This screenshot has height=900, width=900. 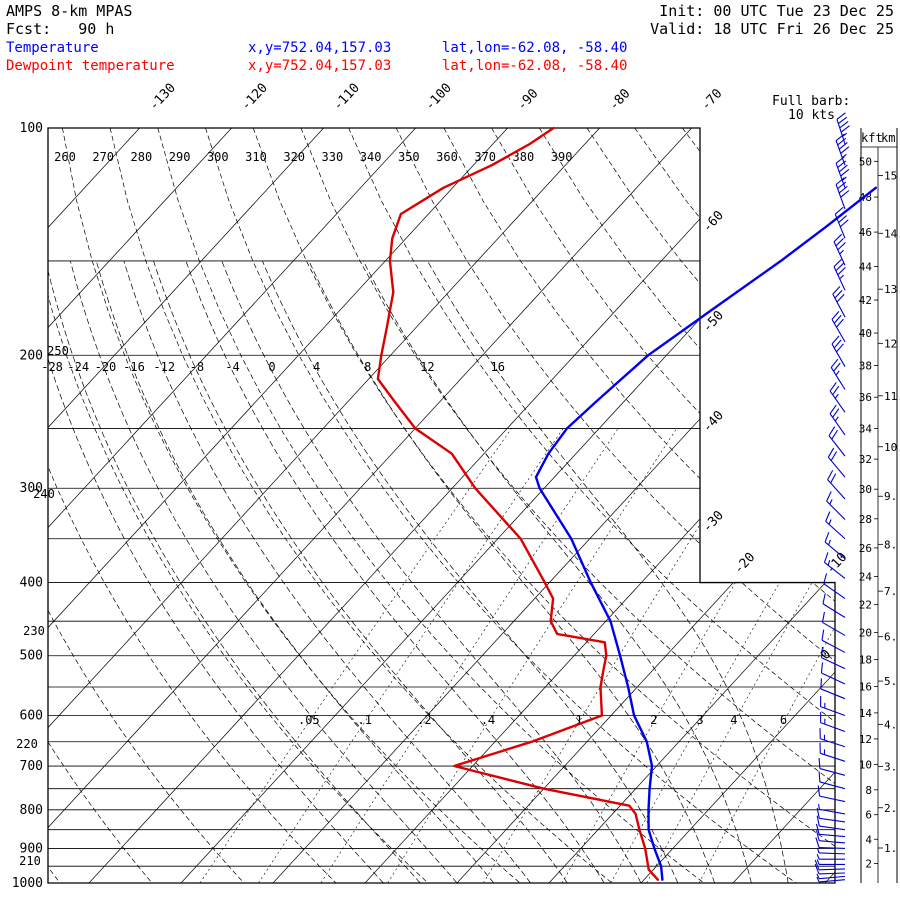 What do you see at coordinates (653, 720) in the screenshot?
I see `mixing-ratio-label: 2` at bounding box center [653, 720].